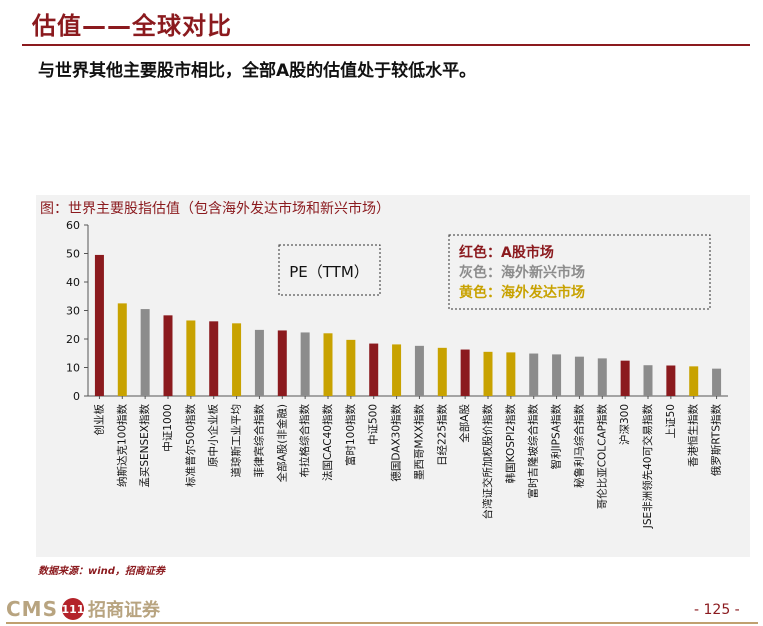  I want to click on x-tick-label: 中证1000, so click(167, 428).